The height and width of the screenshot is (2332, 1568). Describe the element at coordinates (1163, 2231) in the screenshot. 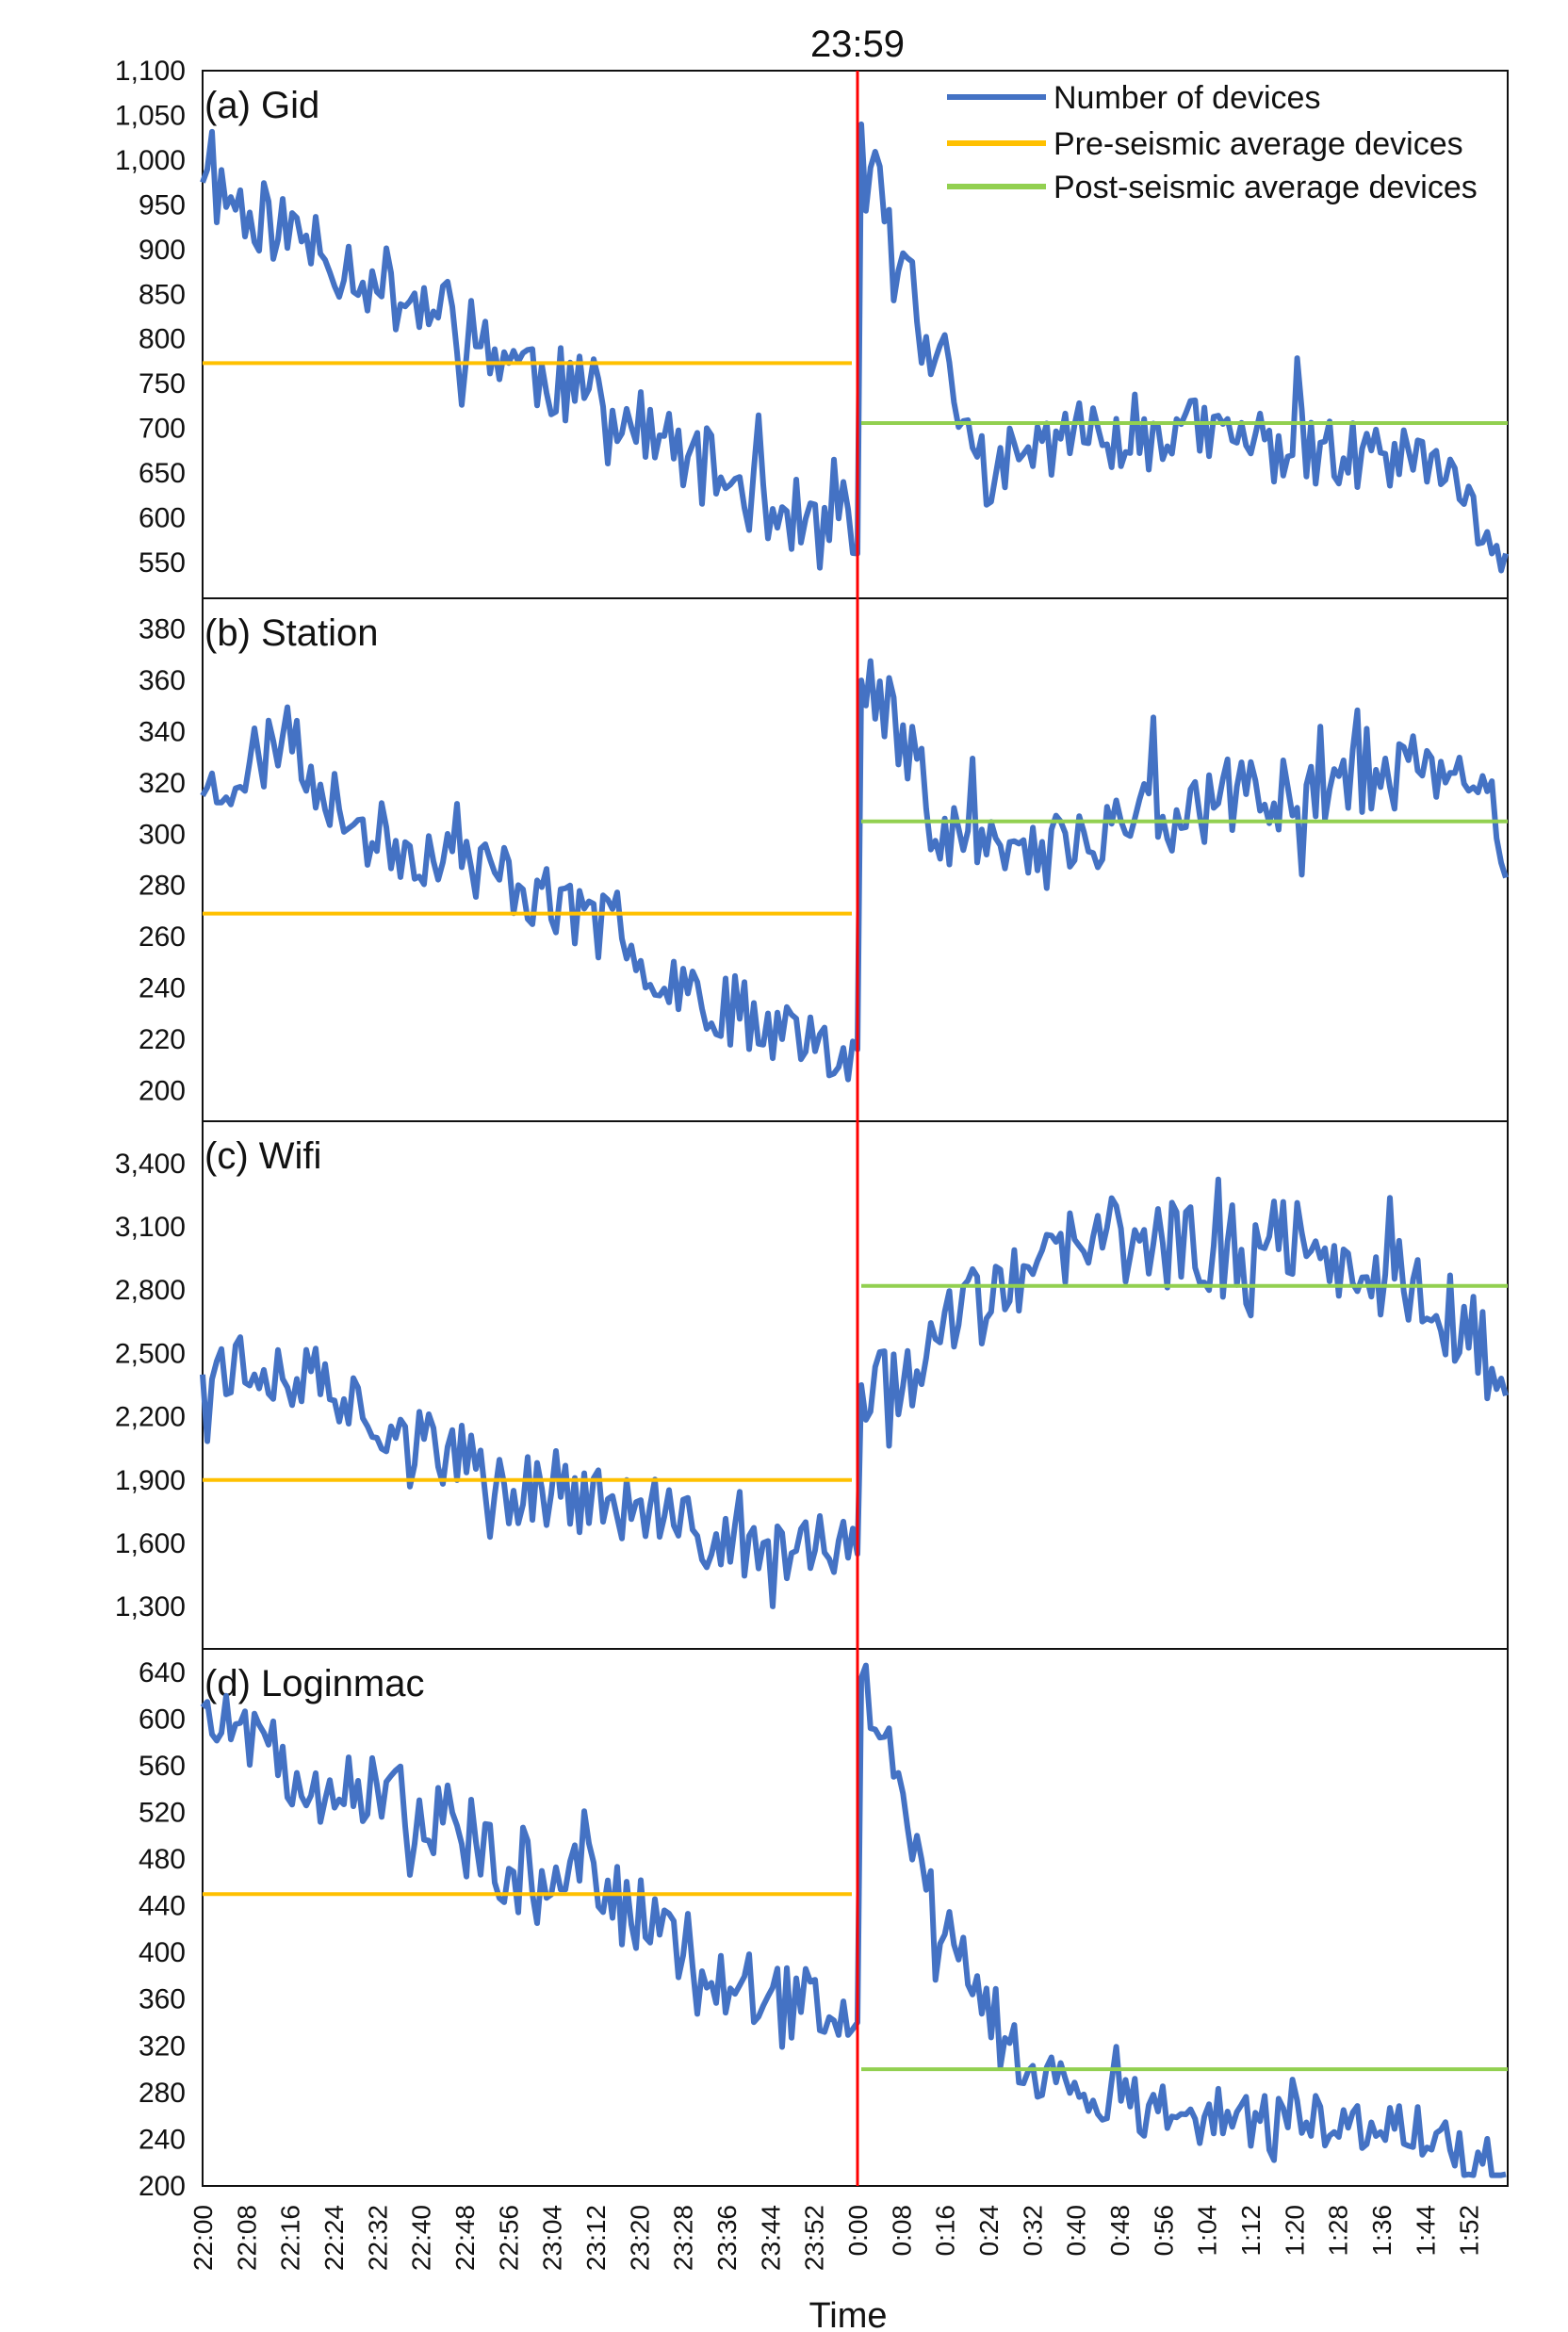

I see `x-tick-label: 0:56` at that location.